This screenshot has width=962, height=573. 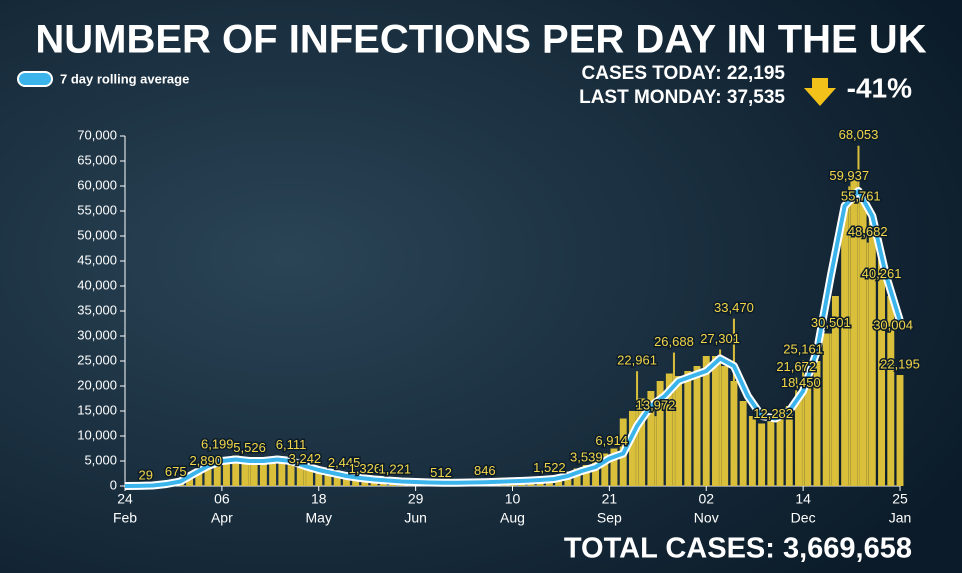 What do you see at coordinates (882, 273) in the screenshot?
I see `data-label: 40,261` at bounding box center [882, 273].